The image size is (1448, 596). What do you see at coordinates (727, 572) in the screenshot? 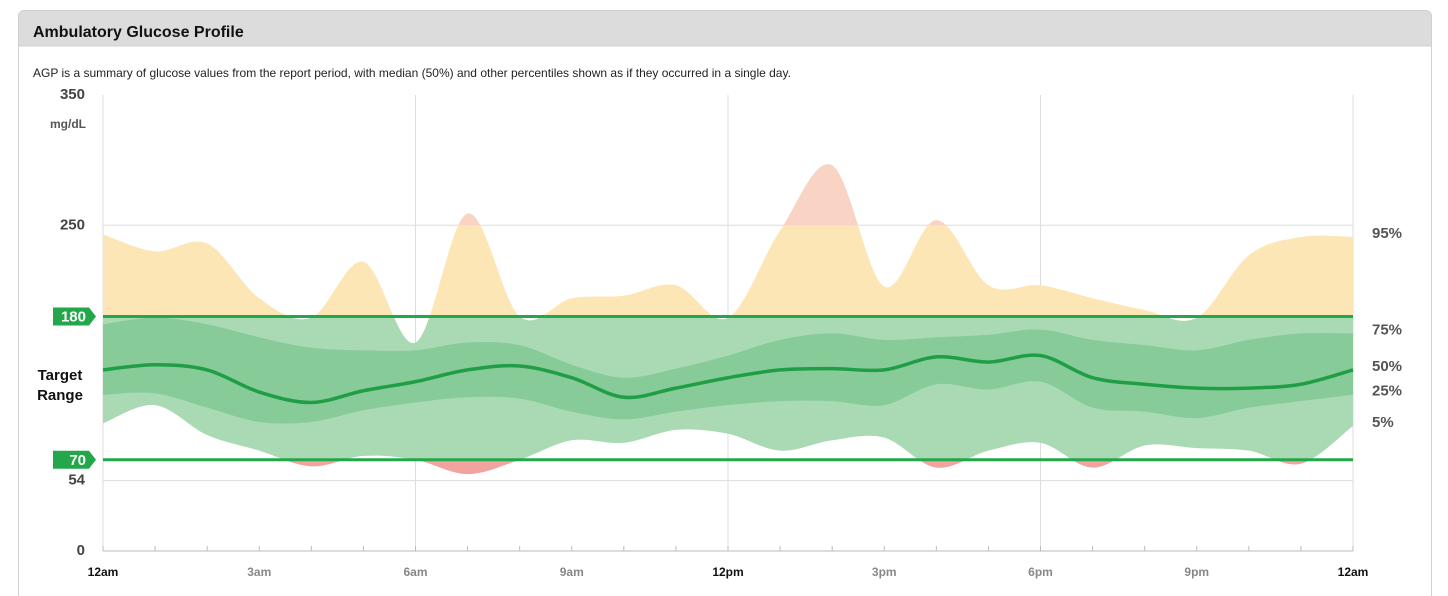
I see `x-tick-label: 12pm` at bounding box center [727, 572].